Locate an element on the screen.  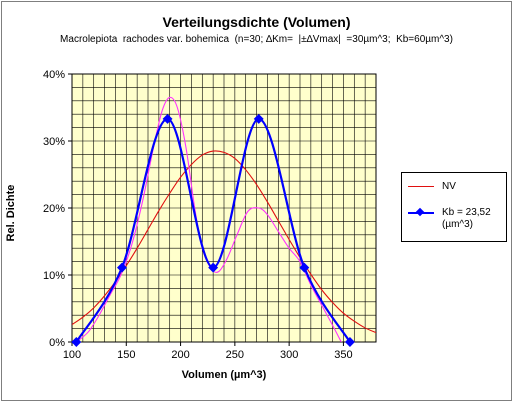
legend-label-kb: Kb = 23,52 (µm^3) is located at coordinates (466, 218).